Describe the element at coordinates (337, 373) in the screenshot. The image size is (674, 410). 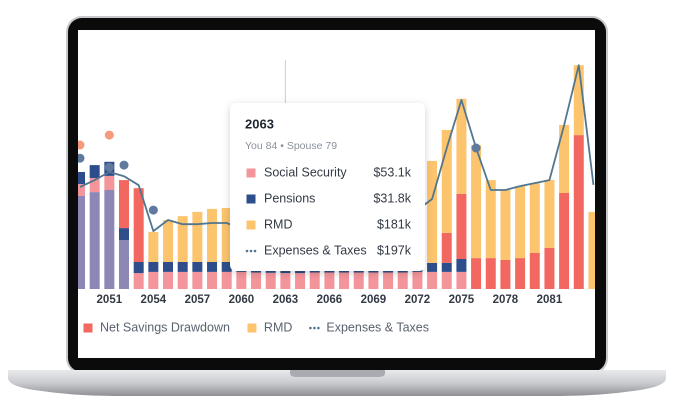
I see `lid-notch` at that location.